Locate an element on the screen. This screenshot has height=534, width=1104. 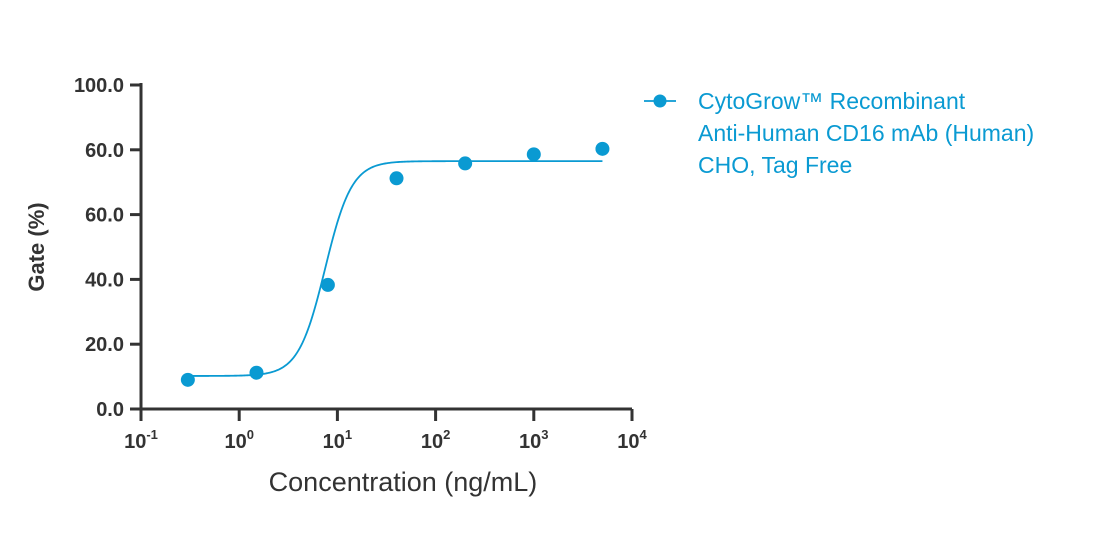
y-axis-label: Gate (%) is located at coordinates (36, 246).